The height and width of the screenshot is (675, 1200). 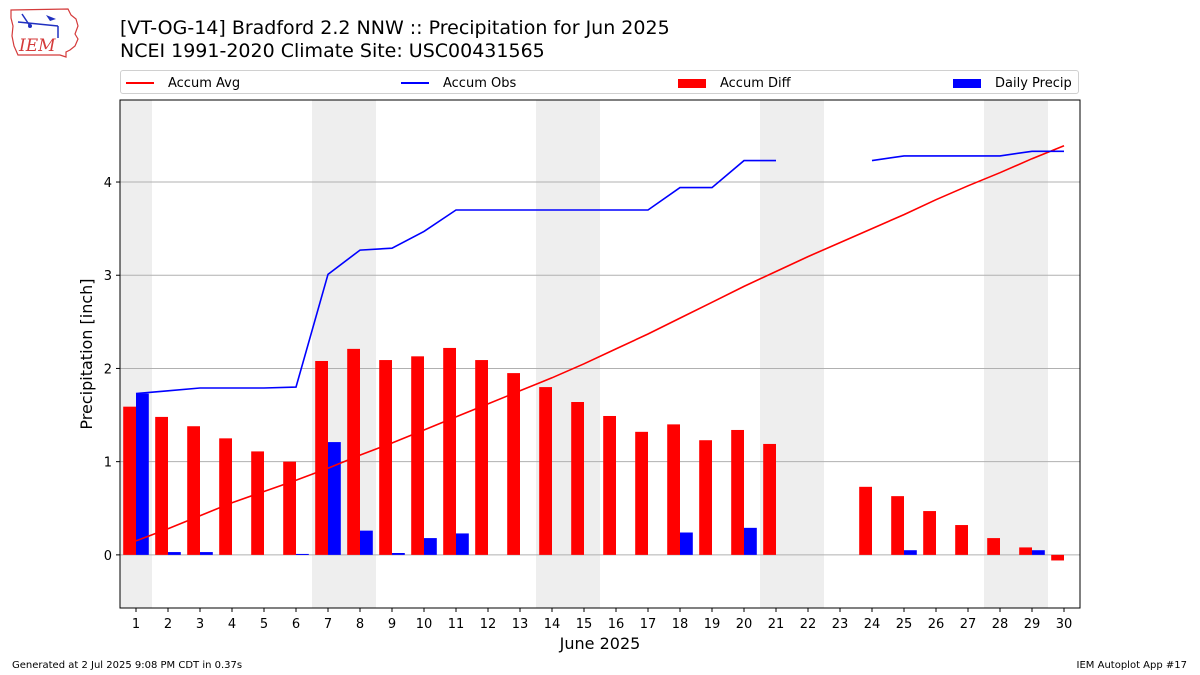 What do you see at coordinates (168, 624) in the screenshot?
I see `x-tick-label-2: 2` at bounding box center [168, 624].